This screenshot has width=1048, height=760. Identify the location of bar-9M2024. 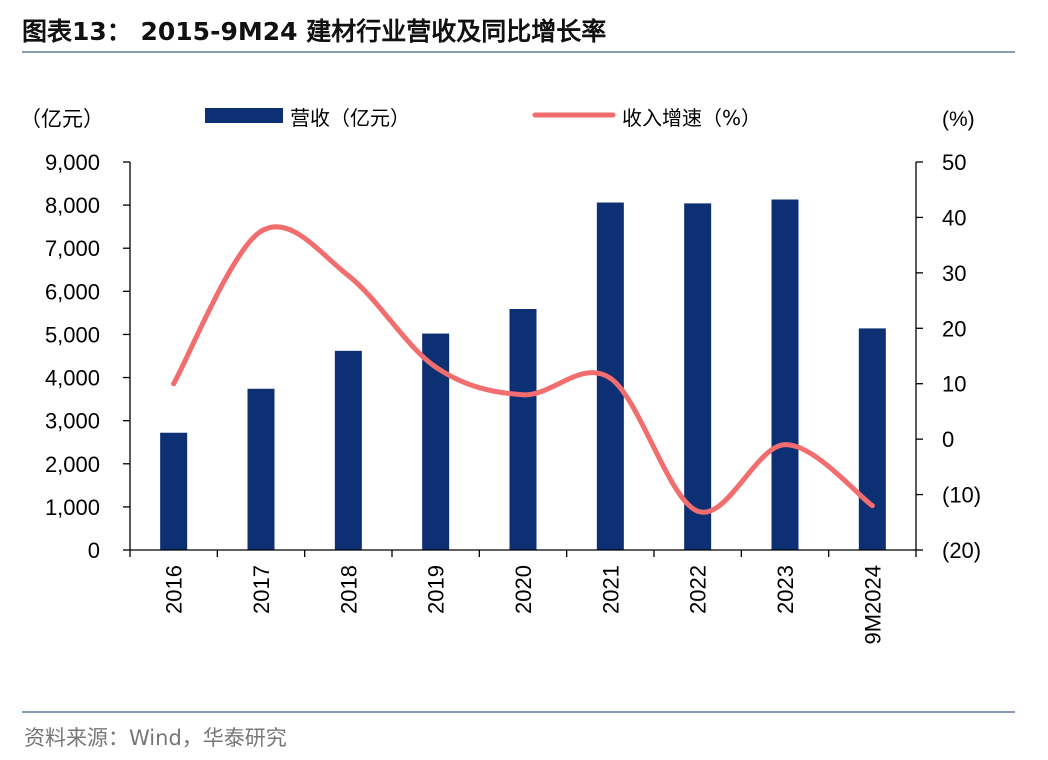
(872, 439).